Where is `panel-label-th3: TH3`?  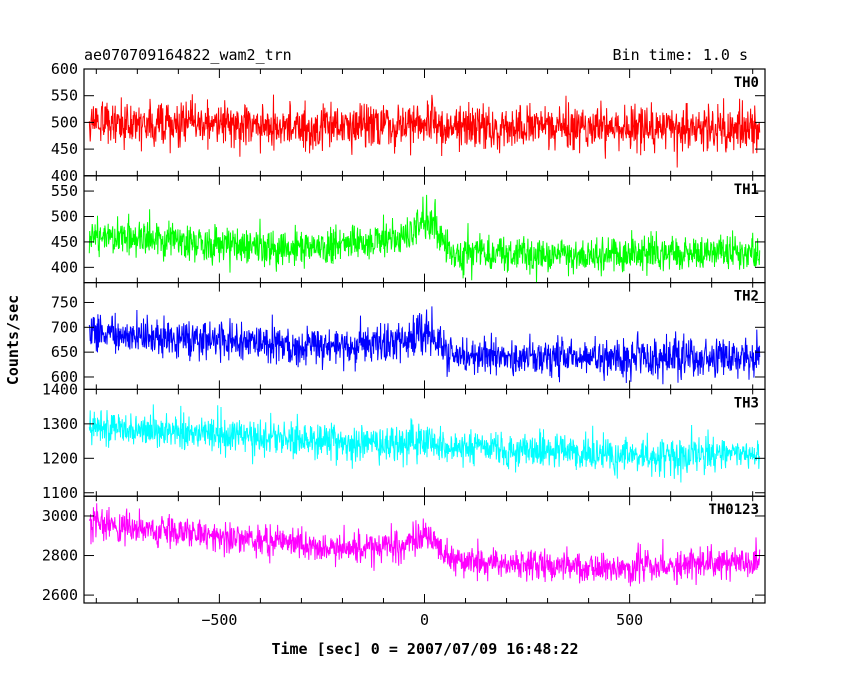
panel-label-th3: TH3 is located at coordinates (746, 403).